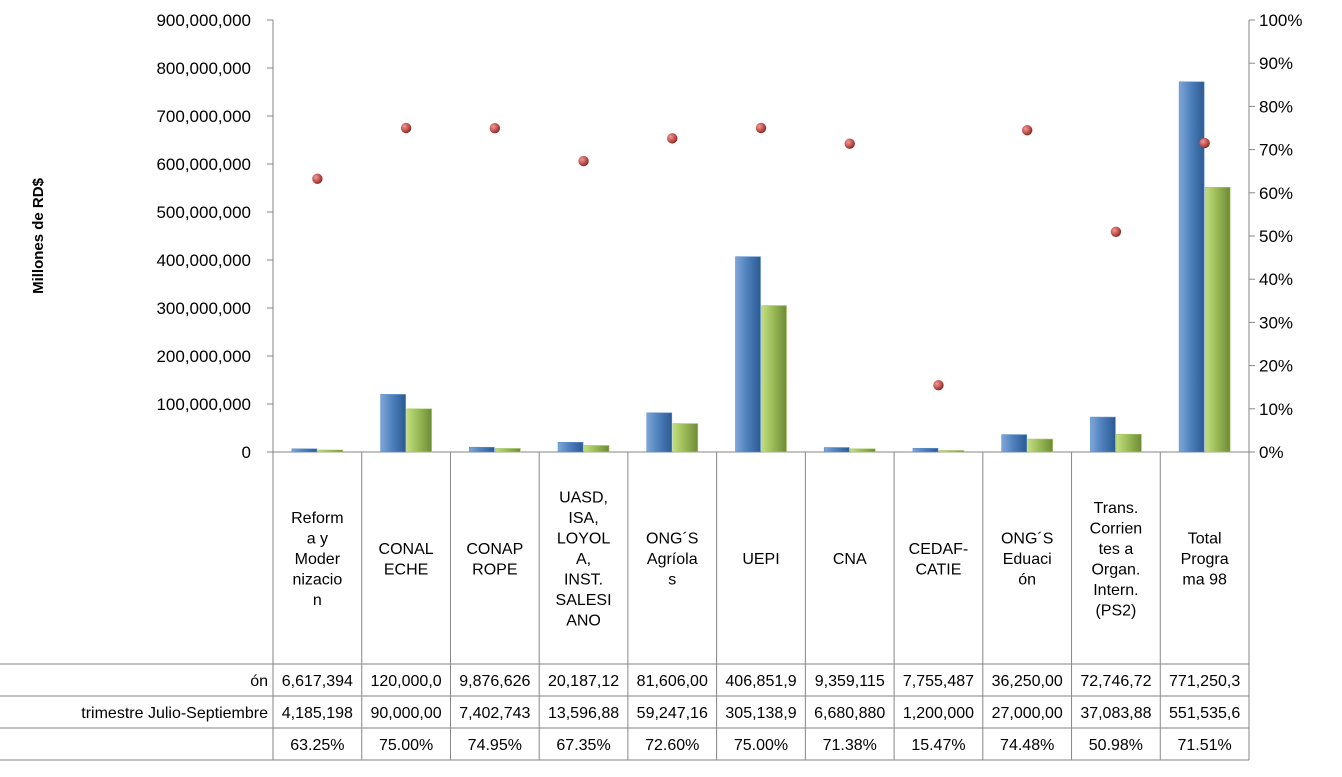  Describe the element at coordinates (1276, 279) in the screenshot. I see `y2-tick-label: 40%` at that location.